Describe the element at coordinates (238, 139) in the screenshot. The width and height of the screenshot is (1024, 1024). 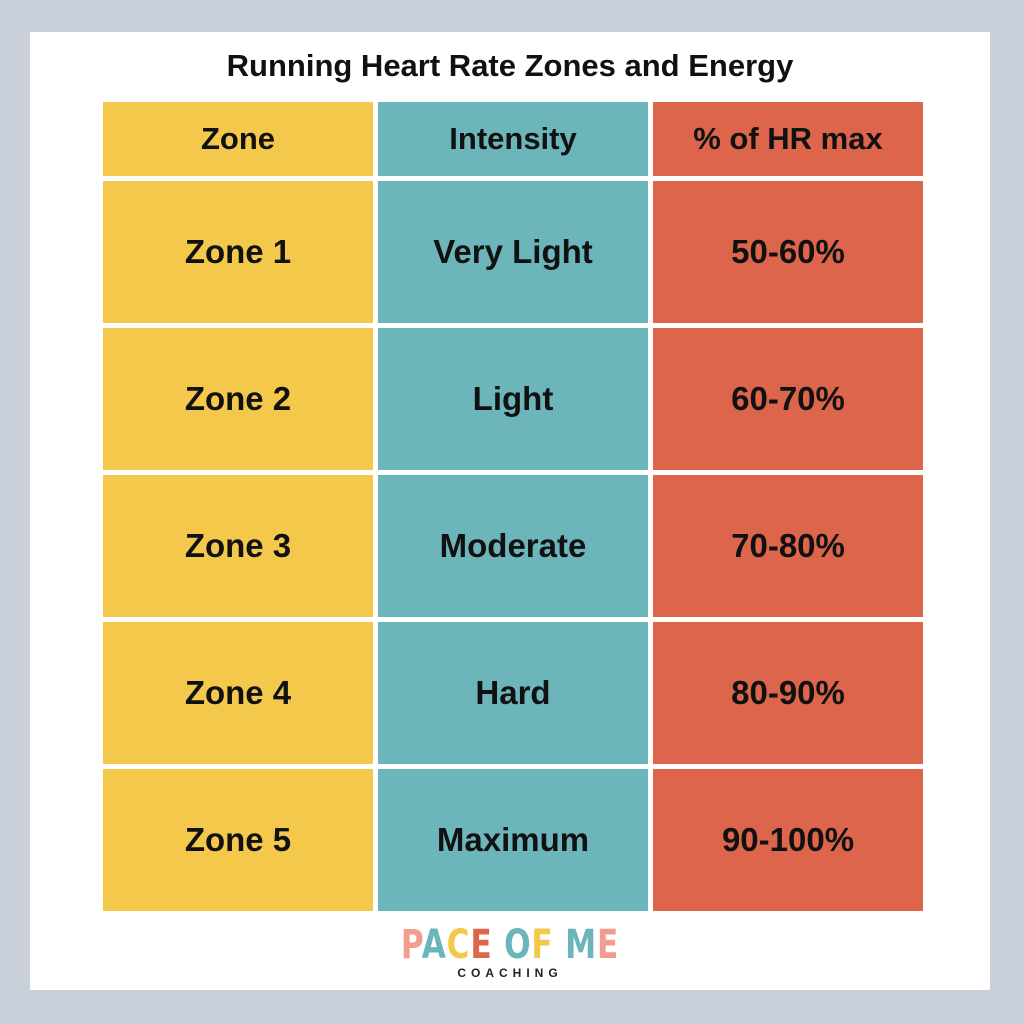
I see `header-cell: Zone` at that location.